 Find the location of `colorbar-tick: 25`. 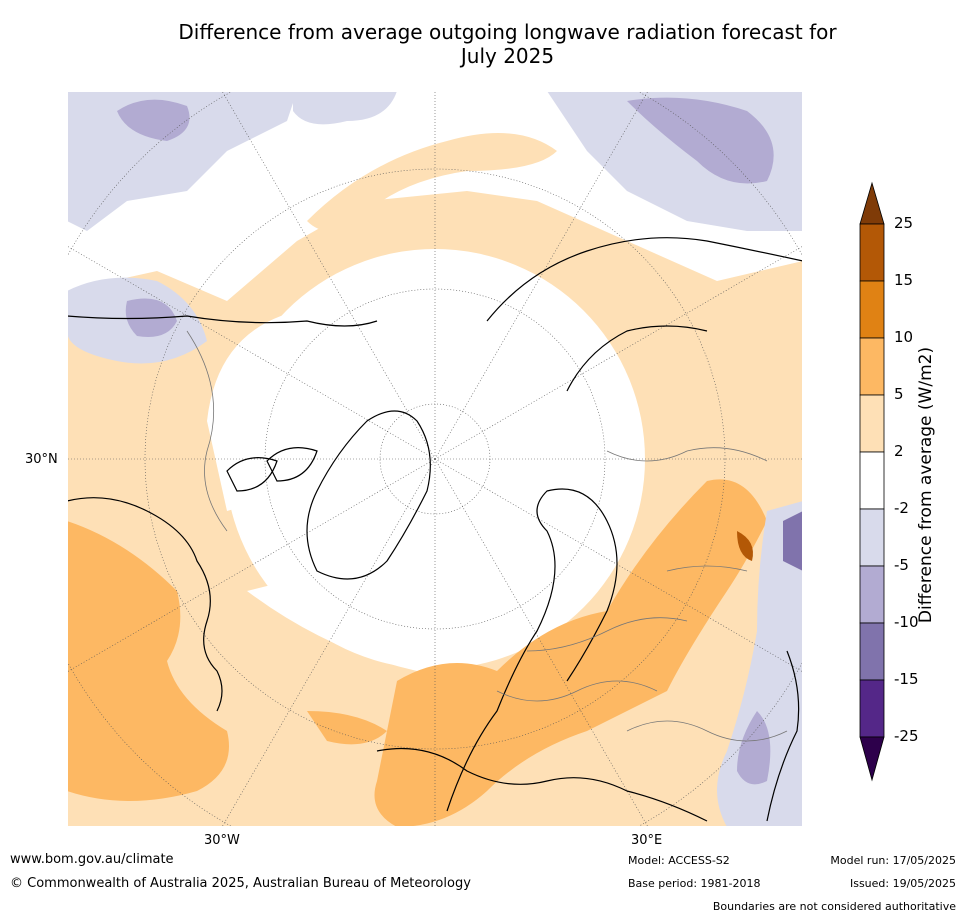

colorbar-tick: 25 is located at coordinates (904, 223).